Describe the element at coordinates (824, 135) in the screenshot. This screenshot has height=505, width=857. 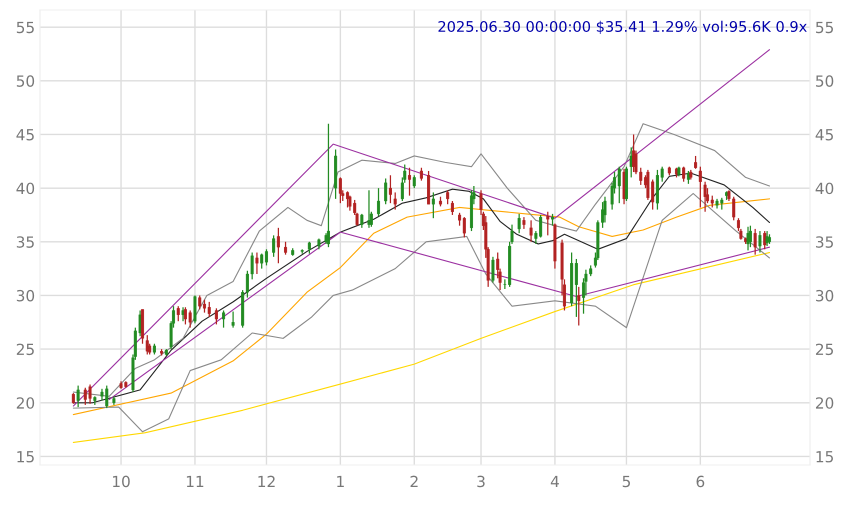
I see `y2-tick-label: 45` at that location.